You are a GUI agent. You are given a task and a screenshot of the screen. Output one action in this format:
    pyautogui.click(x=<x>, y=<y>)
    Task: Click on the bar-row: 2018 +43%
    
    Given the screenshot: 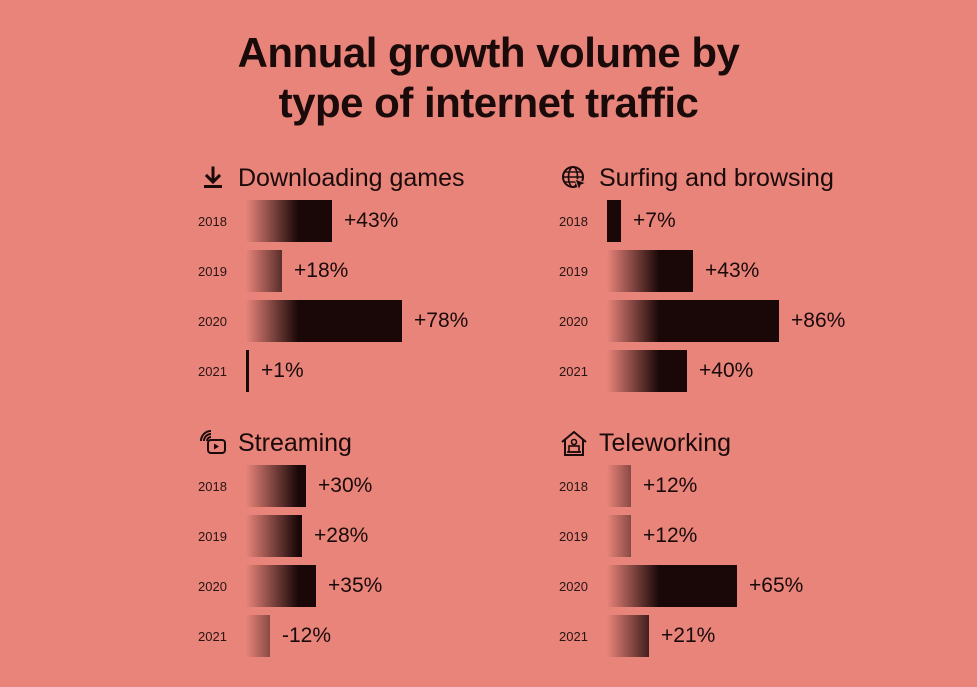 What is the action you would take?
    pyautogui.click(x=388, y=221)
    